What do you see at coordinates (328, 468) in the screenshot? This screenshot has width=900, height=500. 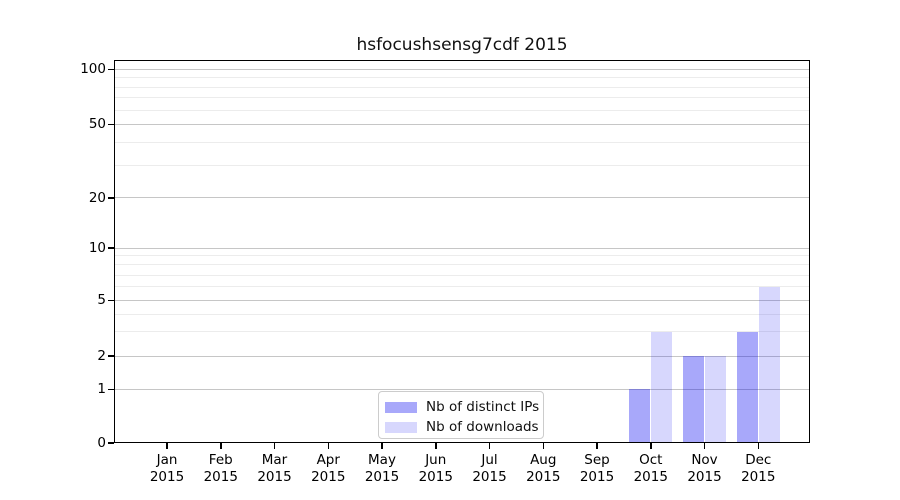 I see `x-tick-label-apr: Apr 2015` at bounding box center [328, 468].